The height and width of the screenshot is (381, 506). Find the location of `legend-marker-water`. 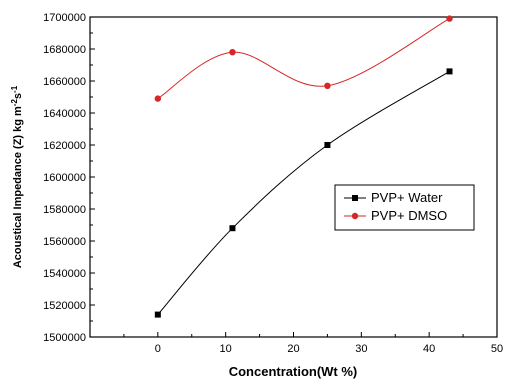

legend-marker-water is located at coordinates (355, 198).